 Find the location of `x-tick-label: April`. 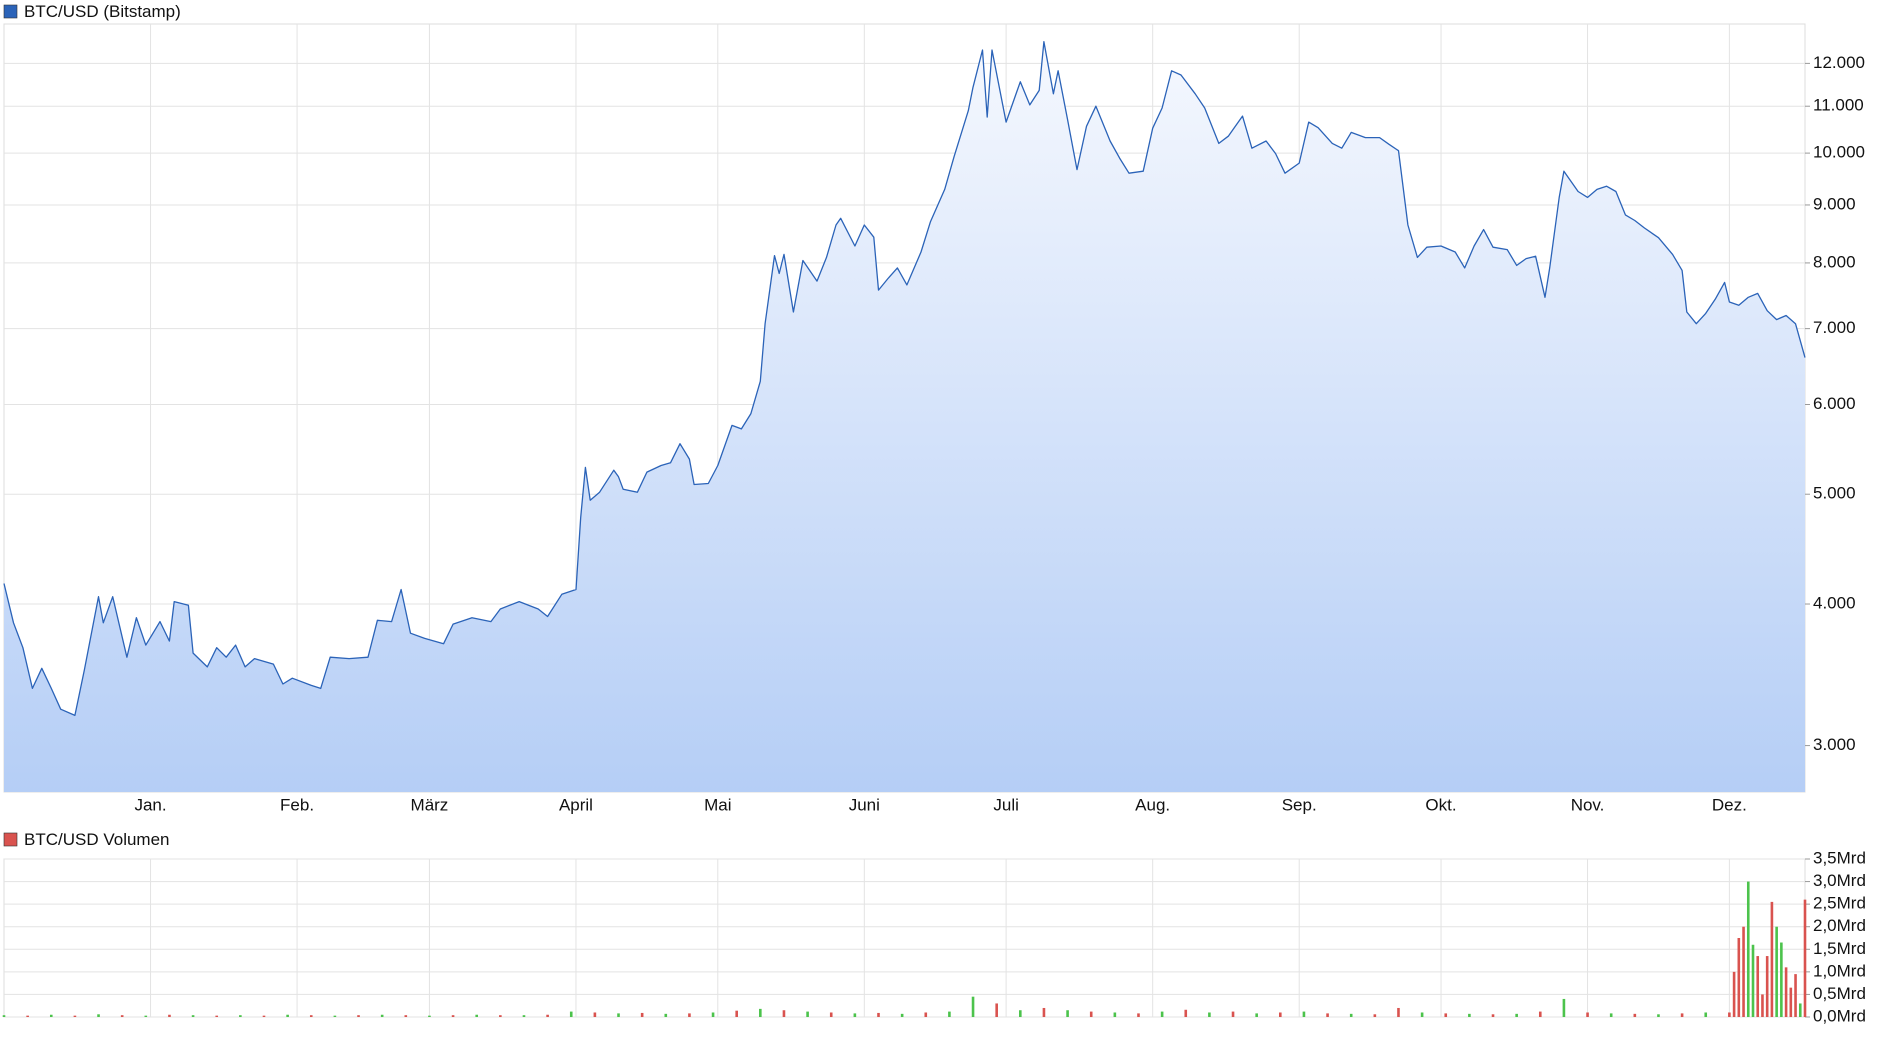

x-tick-label: April is located at coordinates (576, 804).